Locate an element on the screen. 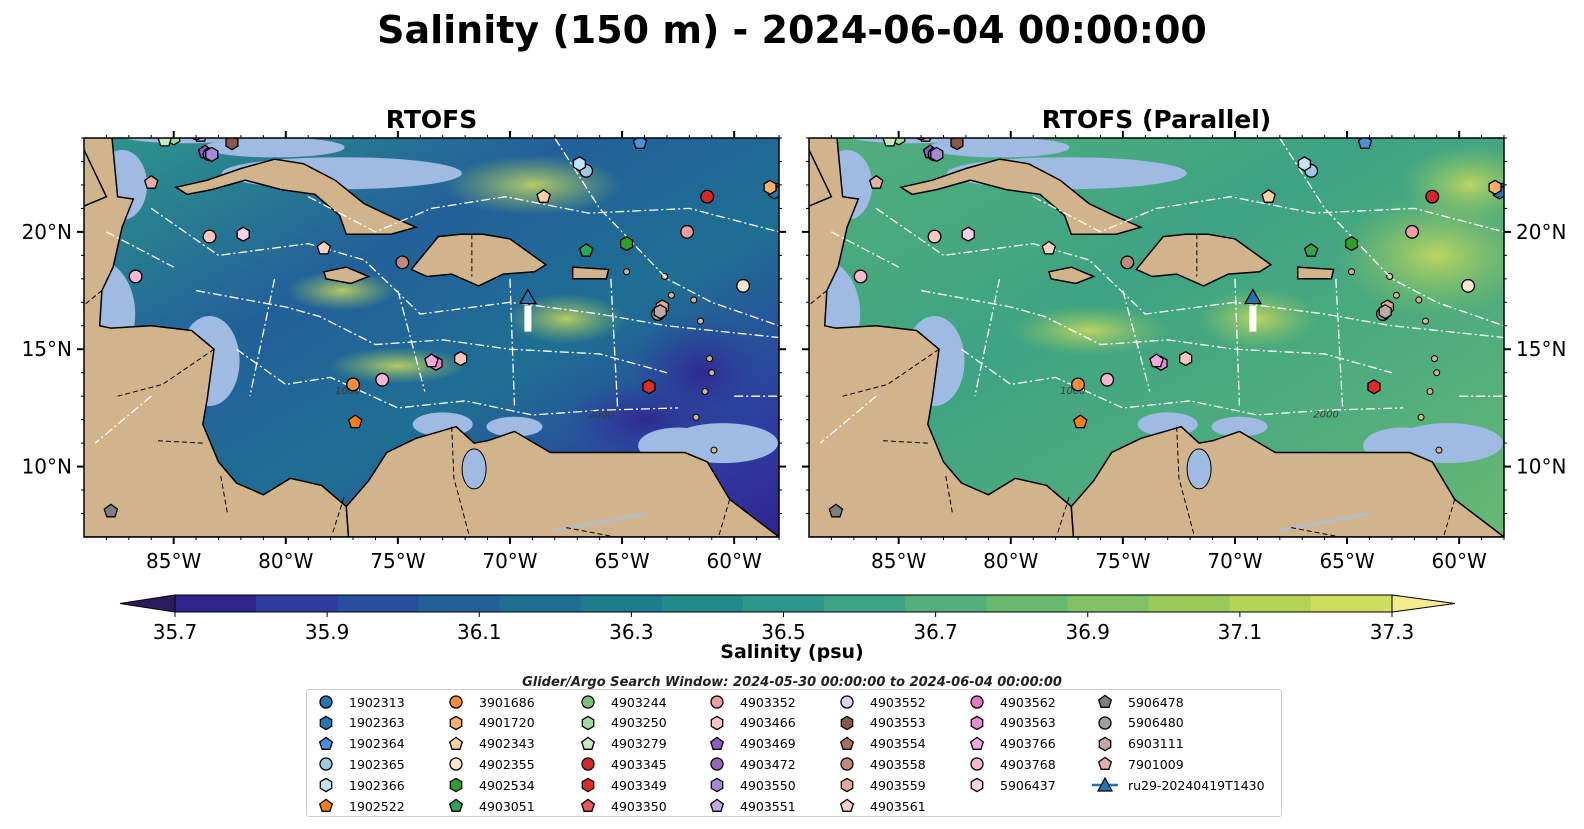 Image resolution: width=1584 pixels, height=829 pixels. glider-marker is located at coordinates (1253, 296).